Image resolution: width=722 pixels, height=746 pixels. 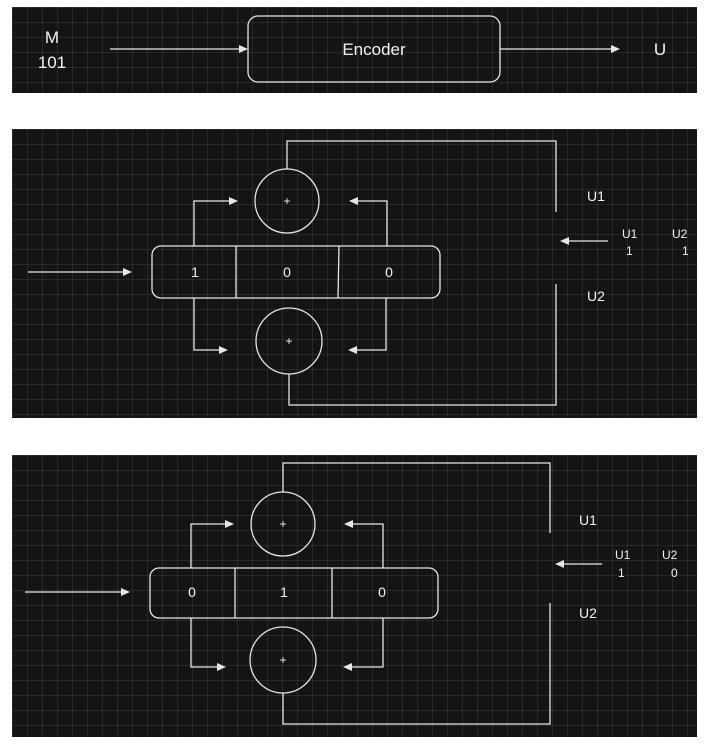 I want to click on output-value-u2: 0, so click(x=674, y=573).